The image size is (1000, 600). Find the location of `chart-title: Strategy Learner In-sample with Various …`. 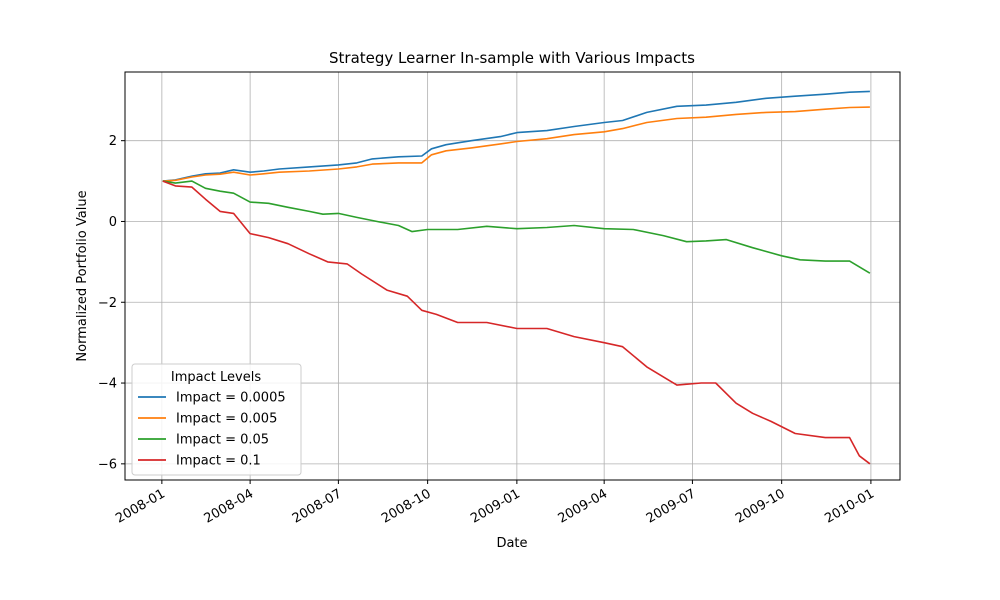

chart-title: Strategy Learner In-sample with Various … is located at coordinates (512, 58).